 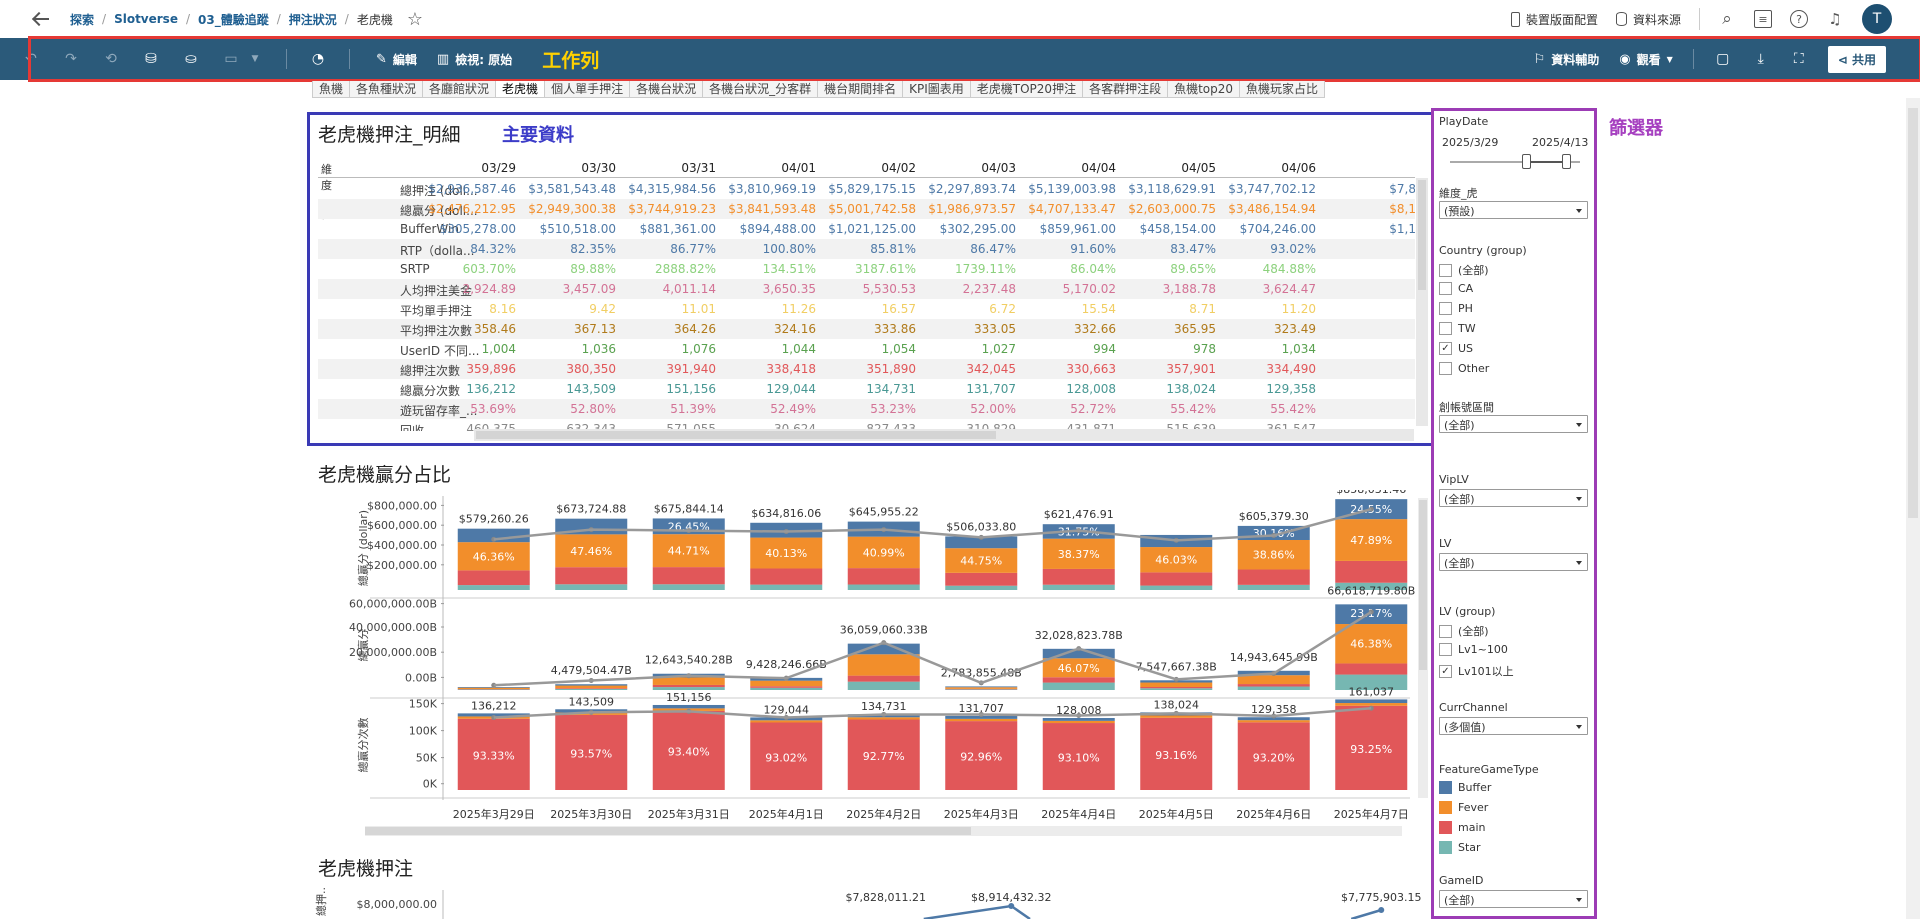 I want to click on tab-5: 各機台狀況, so click(x=666, y=89).